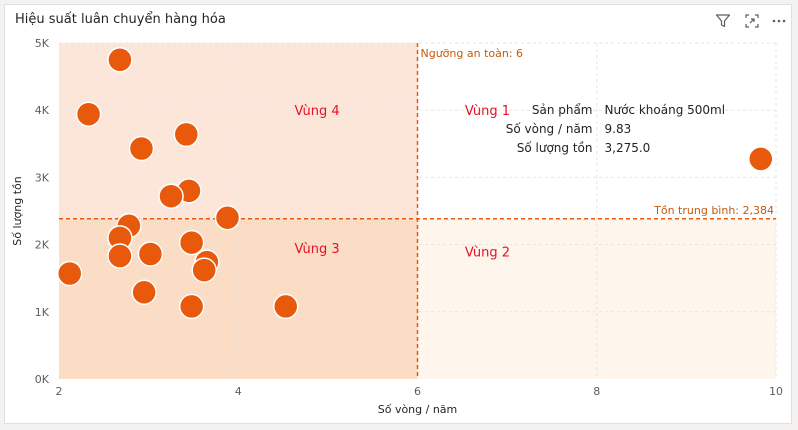 This screenshot has width=798, height=430. I want to click on more-options-icon, so click(779, 21).